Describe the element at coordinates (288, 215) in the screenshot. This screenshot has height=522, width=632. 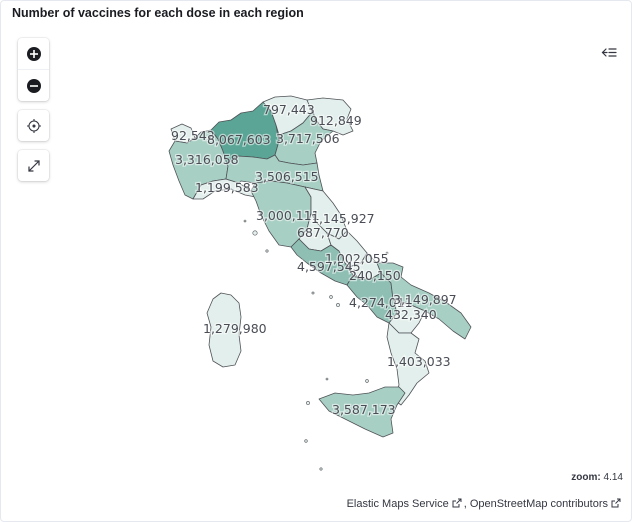
I see `label-toscana: 3,000,111` at that location.